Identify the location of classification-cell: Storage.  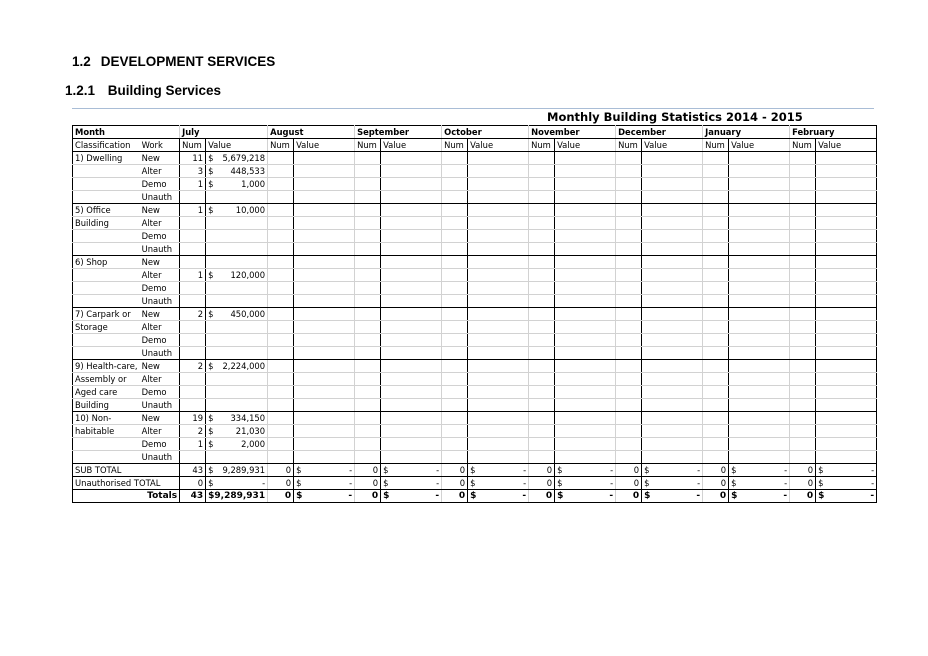
(105, 327).